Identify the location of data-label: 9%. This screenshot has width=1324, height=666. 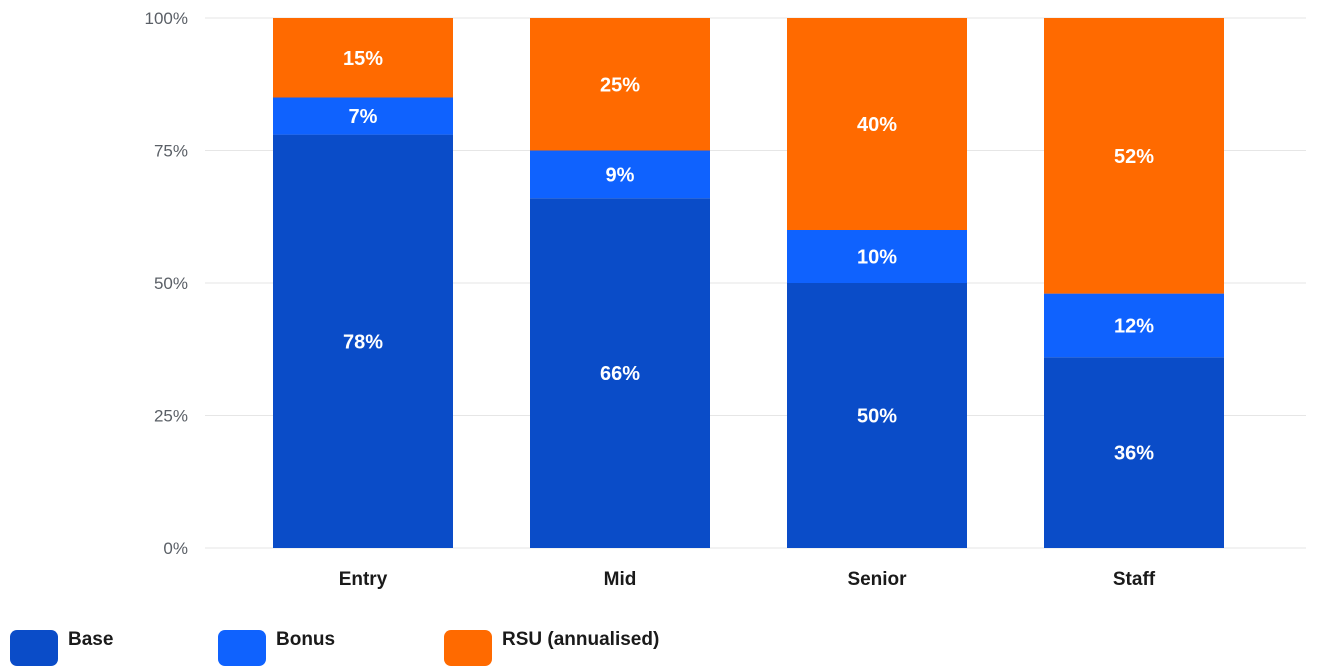
(620, 175).